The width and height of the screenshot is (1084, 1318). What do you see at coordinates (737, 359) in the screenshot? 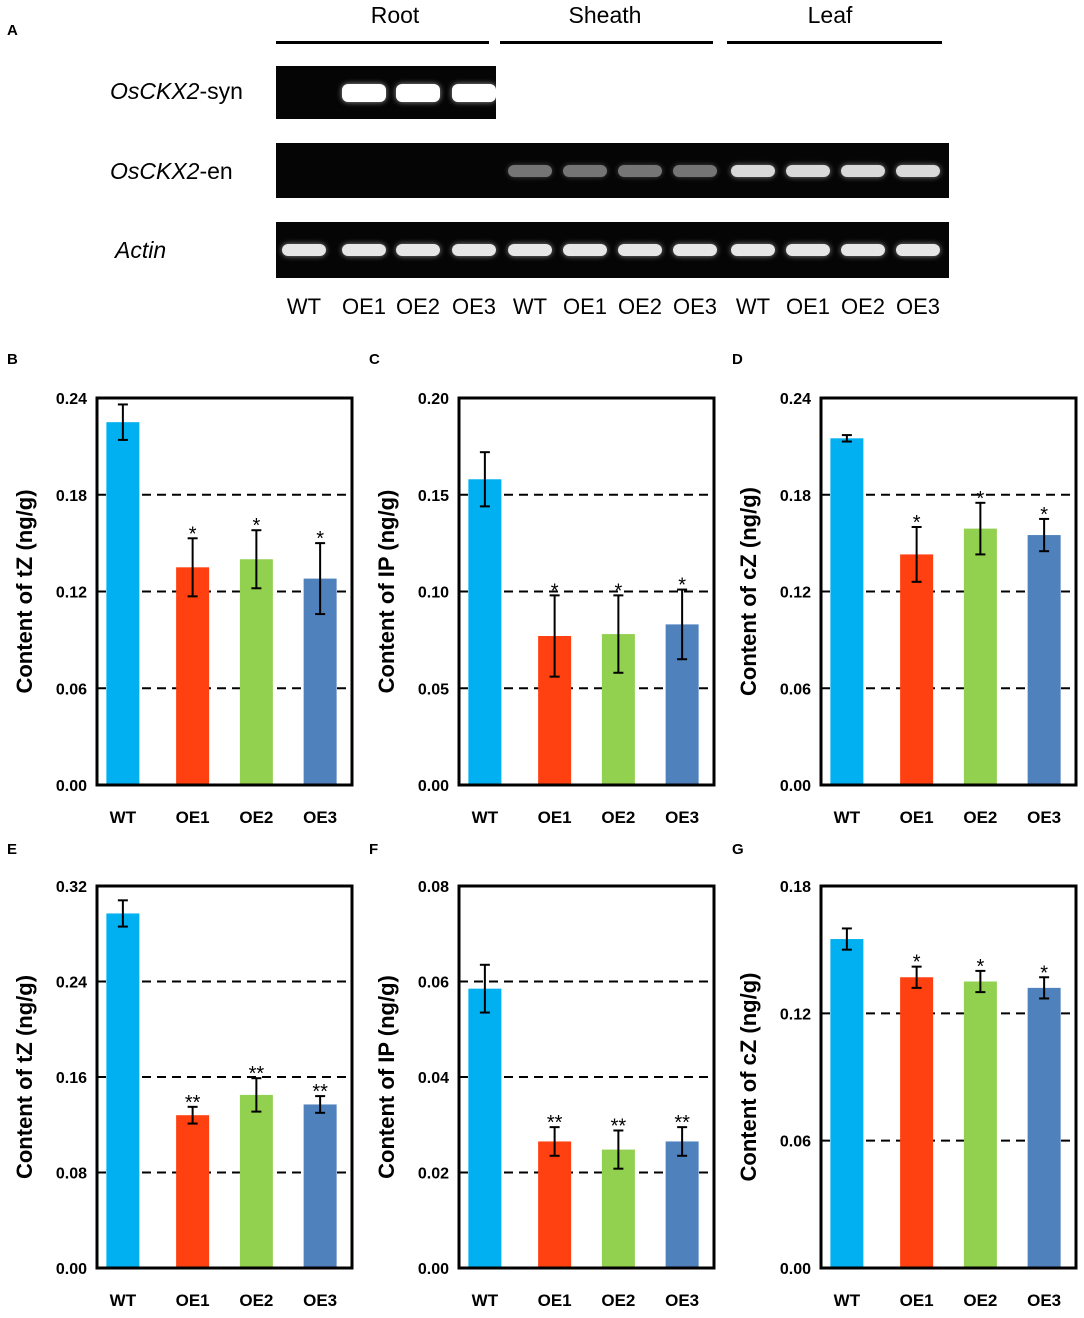
I see `panel-letter-d: D` at bounding box center [737, 359].